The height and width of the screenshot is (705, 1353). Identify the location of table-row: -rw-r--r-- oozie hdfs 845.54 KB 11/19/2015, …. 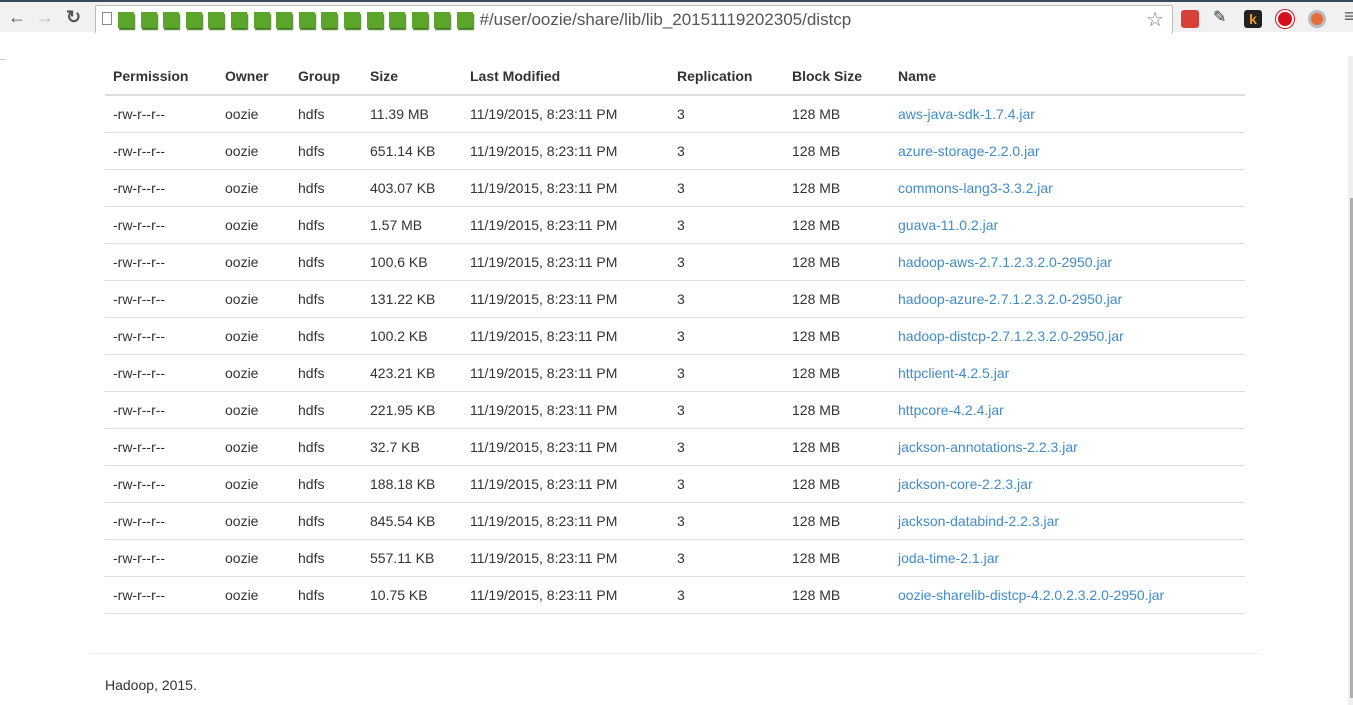
(675, 521).